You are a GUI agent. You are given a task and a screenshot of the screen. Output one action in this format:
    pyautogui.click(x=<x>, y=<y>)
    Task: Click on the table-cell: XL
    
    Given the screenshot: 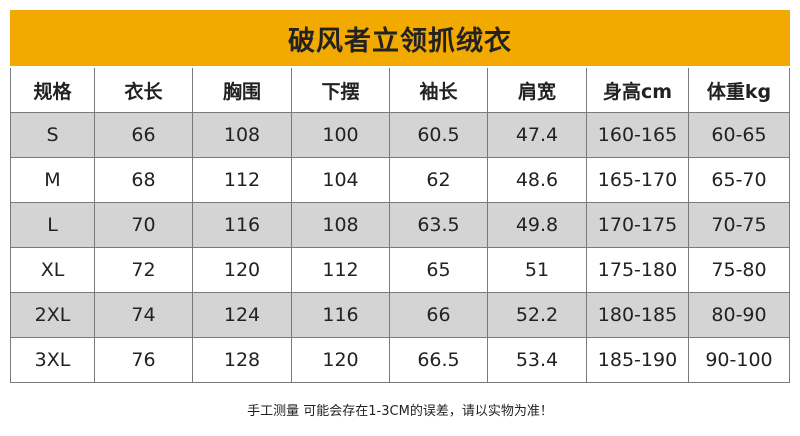 What is the action you would take?
    pyautogui.click(x=52, y=270)
    